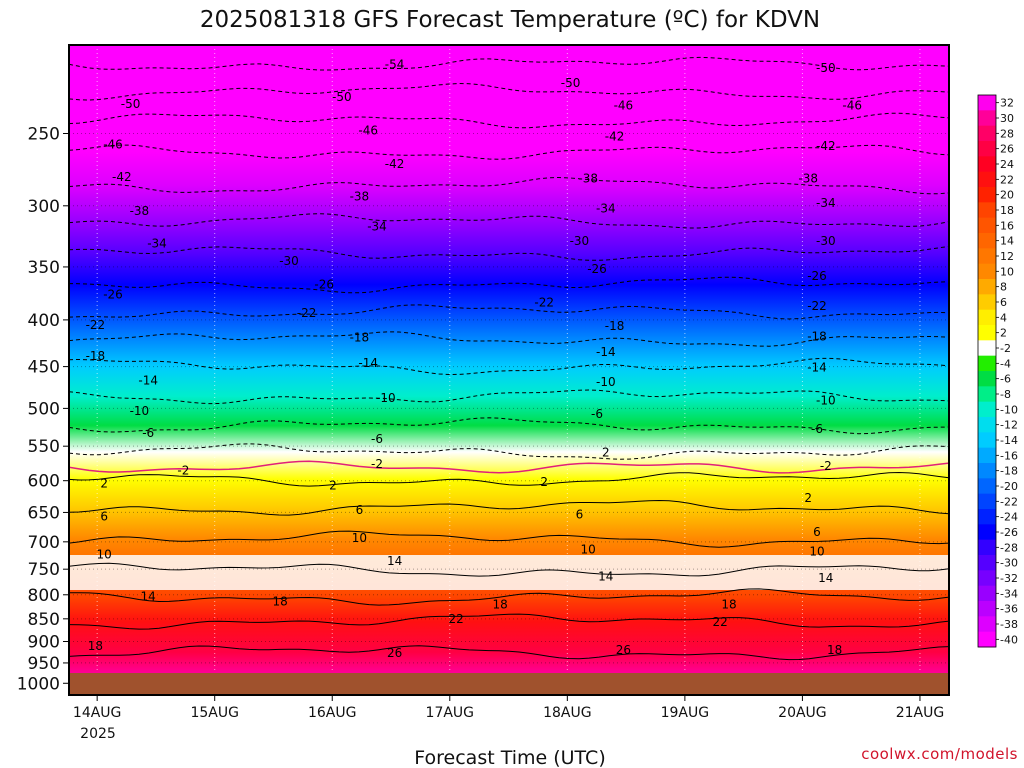 This screenshot has width=1024, height=768. I want to click on colorbar-label: -10, so click(1009, 409).